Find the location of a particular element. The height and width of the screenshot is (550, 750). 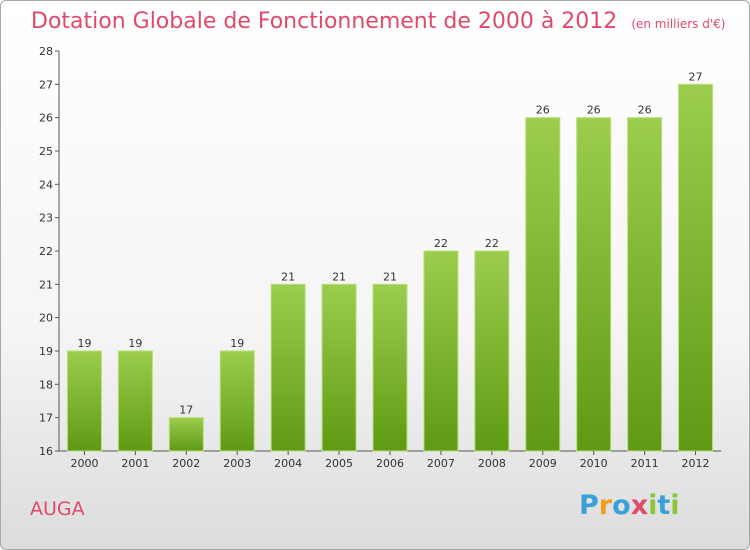

data-label: 27 is located at coordinates (696, 76).